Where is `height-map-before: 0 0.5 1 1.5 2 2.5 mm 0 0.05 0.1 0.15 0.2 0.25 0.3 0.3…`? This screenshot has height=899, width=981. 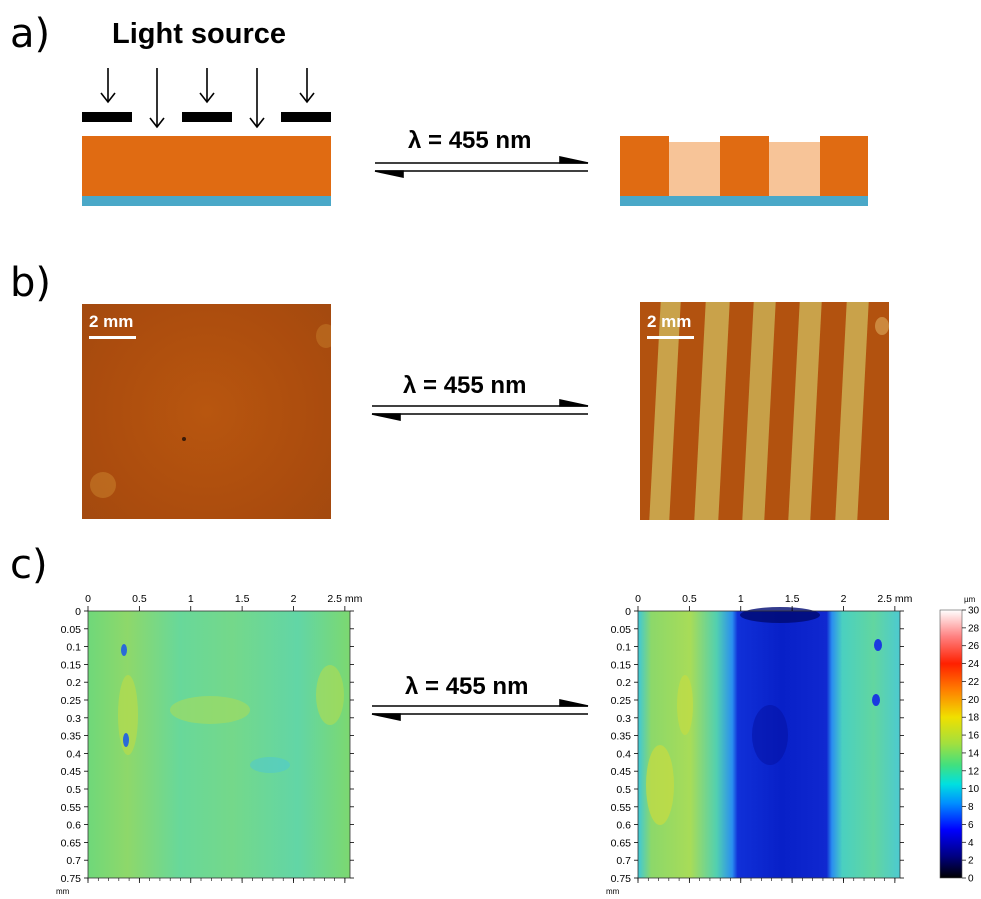
height-map-before: 0 0.5 1 1.5 2 2.5 mm 0 0.05 0.1 0.15 0.2 0.25 0.3 0.3… is located at coordinates (209, 744).